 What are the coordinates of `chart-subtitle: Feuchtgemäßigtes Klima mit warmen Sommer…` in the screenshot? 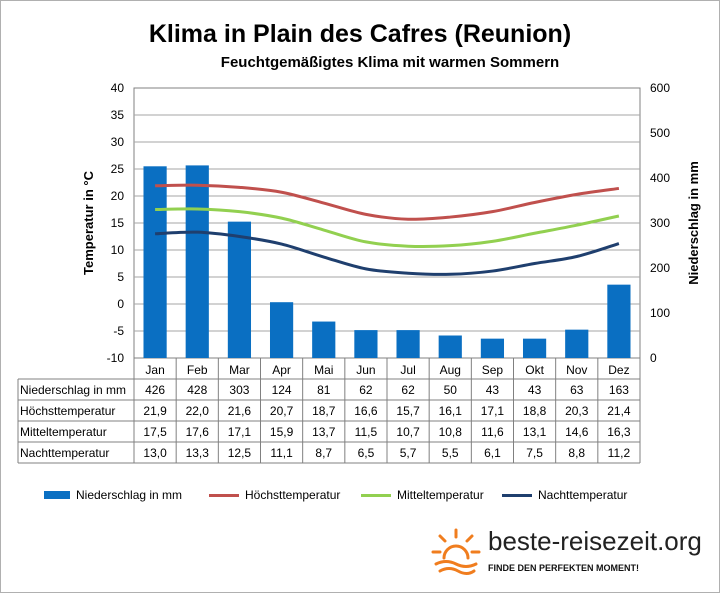 It's located at (390, 62).